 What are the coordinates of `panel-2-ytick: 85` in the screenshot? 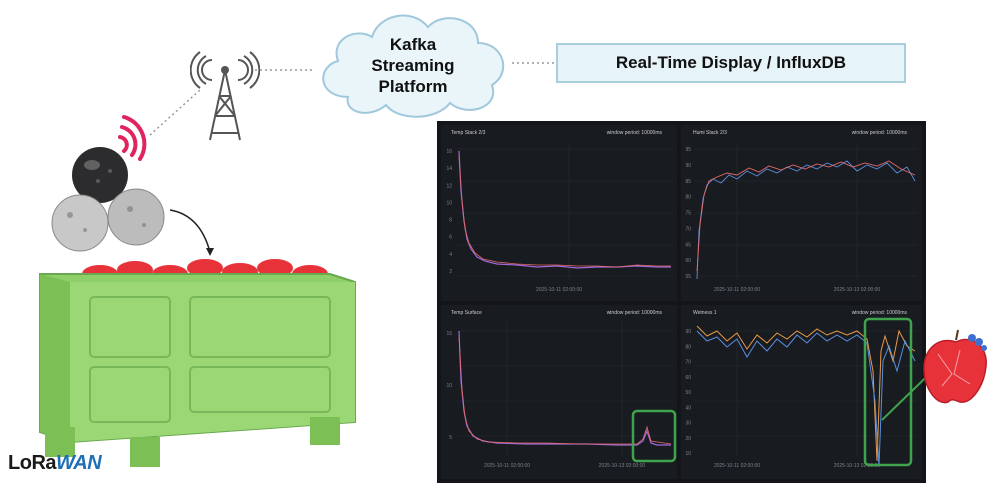 It's located at (688, 182).